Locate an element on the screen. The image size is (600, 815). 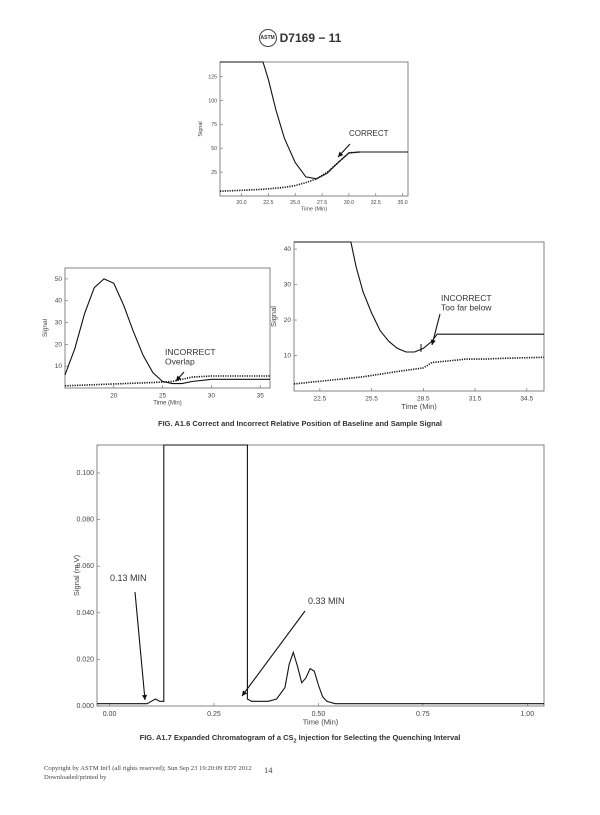
annotation-label: CORRECT is located at coordinates (369, 133).